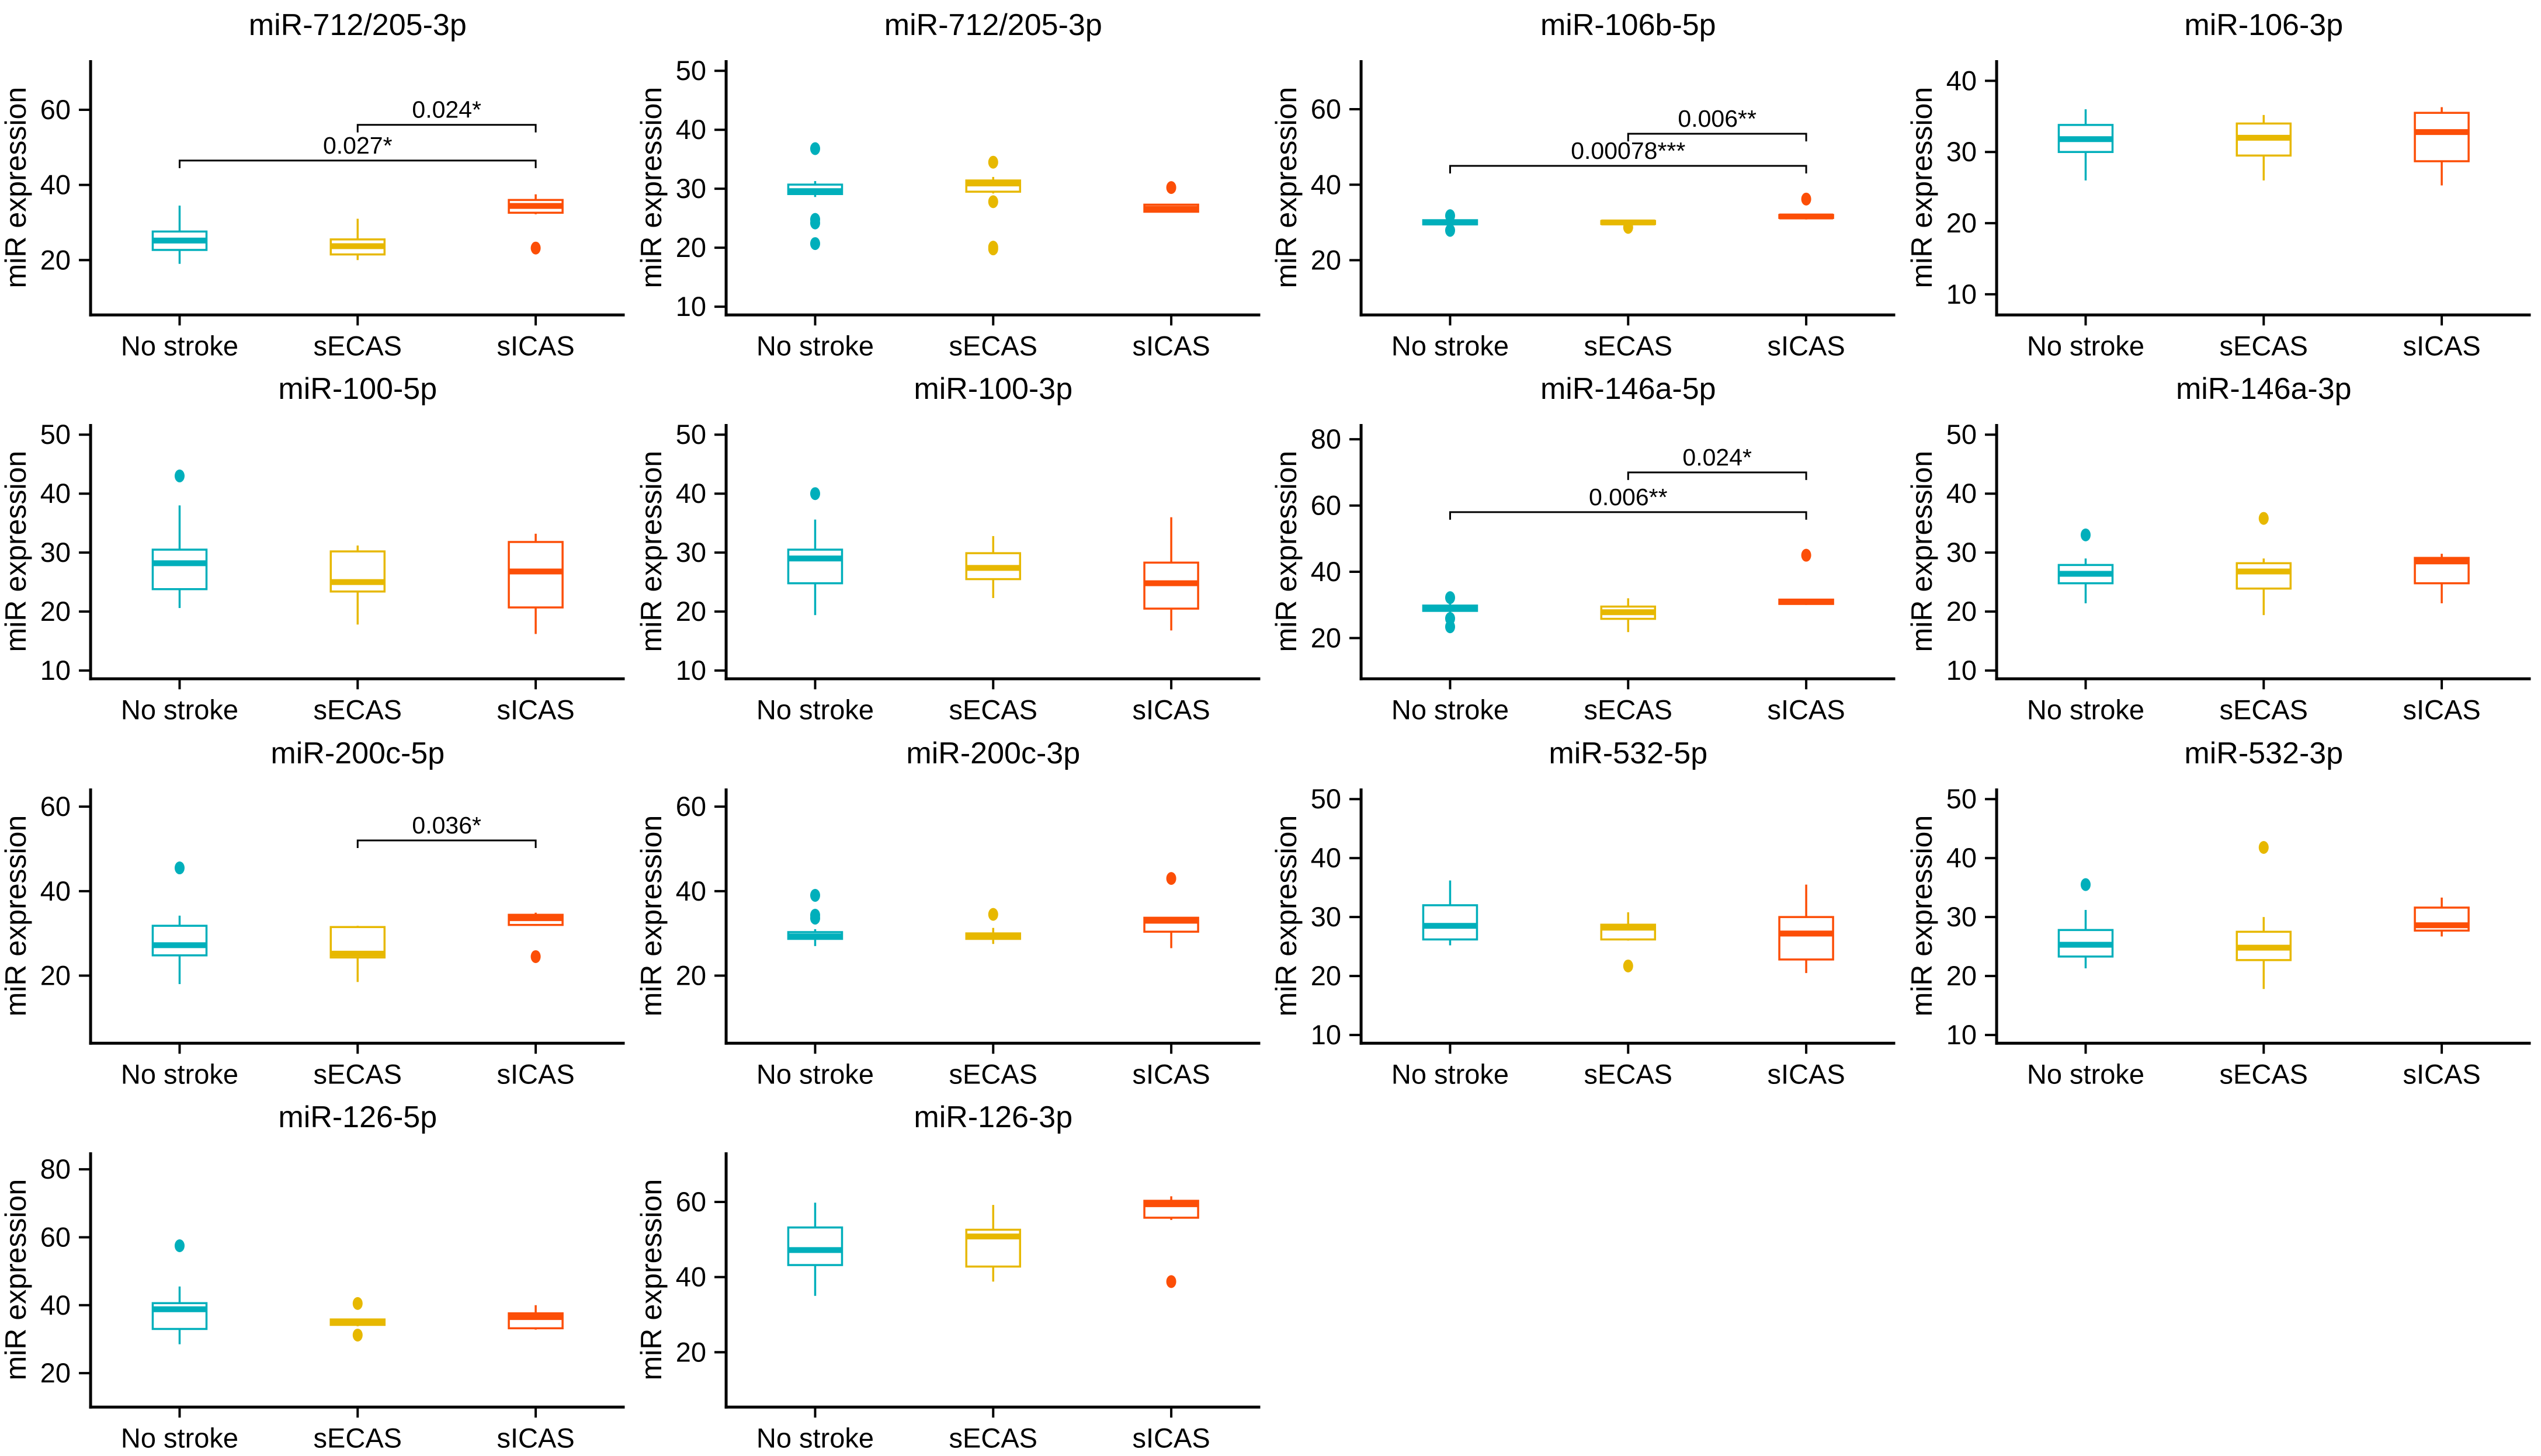 Image resolution: width=2541 pixels, height=1456 pixels. I want to click on significance-bracket: 0.036*, so click(446, 830).